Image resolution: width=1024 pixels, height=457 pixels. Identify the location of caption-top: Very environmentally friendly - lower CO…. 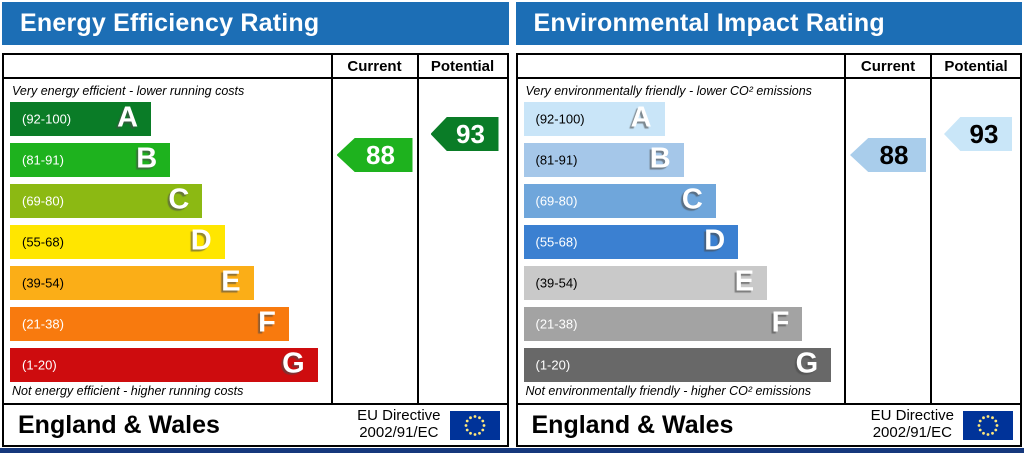
(668, 91).